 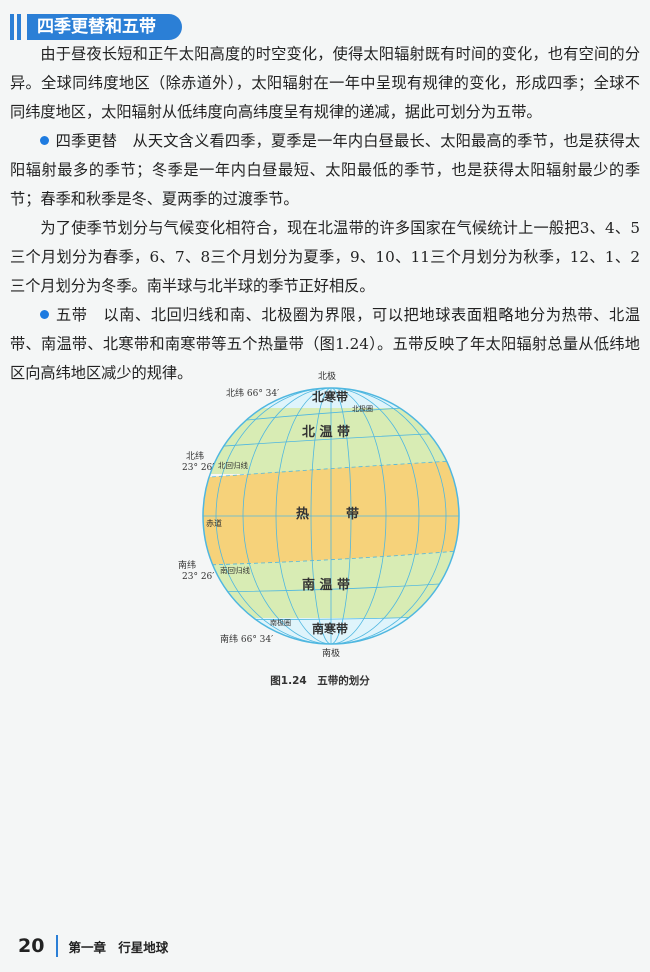 I want to click on globe-outline, so click(x=331, y=516).